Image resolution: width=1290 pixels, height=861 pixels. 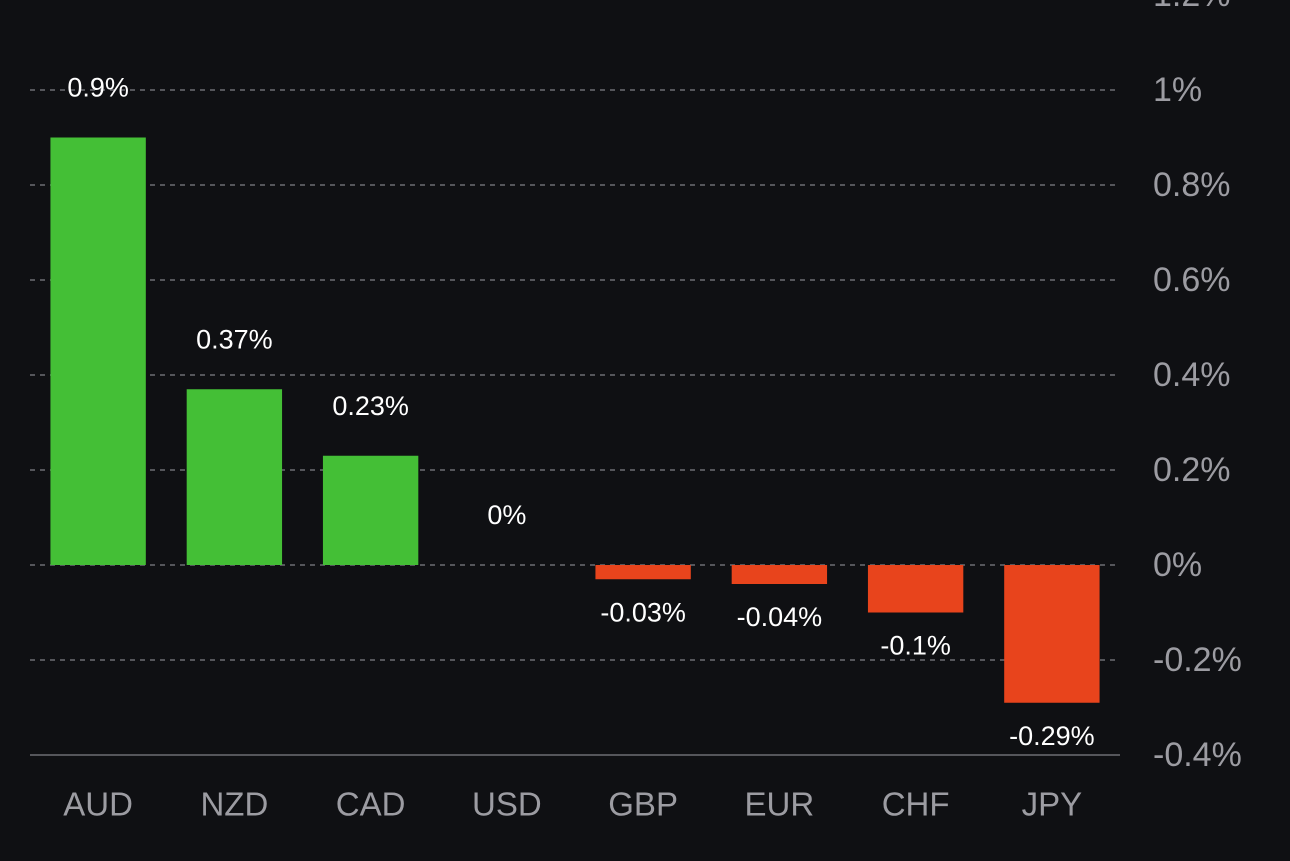 What do you see at coordinates (1052, 736) in the screenshot?
I see `value-label: -0.29%` at bounding box center [1052, 736].